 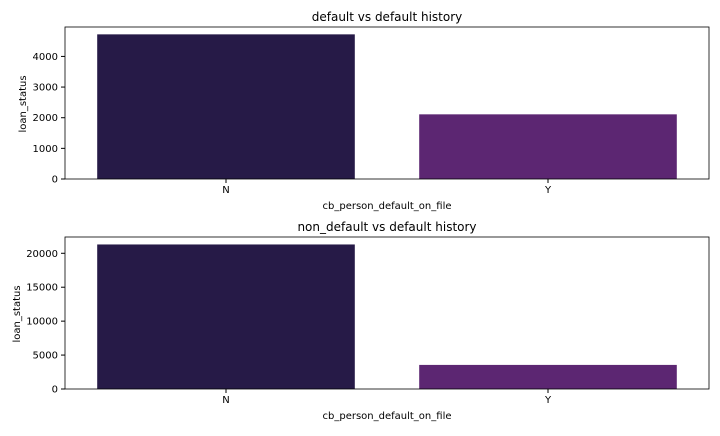 What do you see at coordinates (42, 288) in the screenshot?
I see `y-tick-label: 15000` at bounding box center [42, 288].